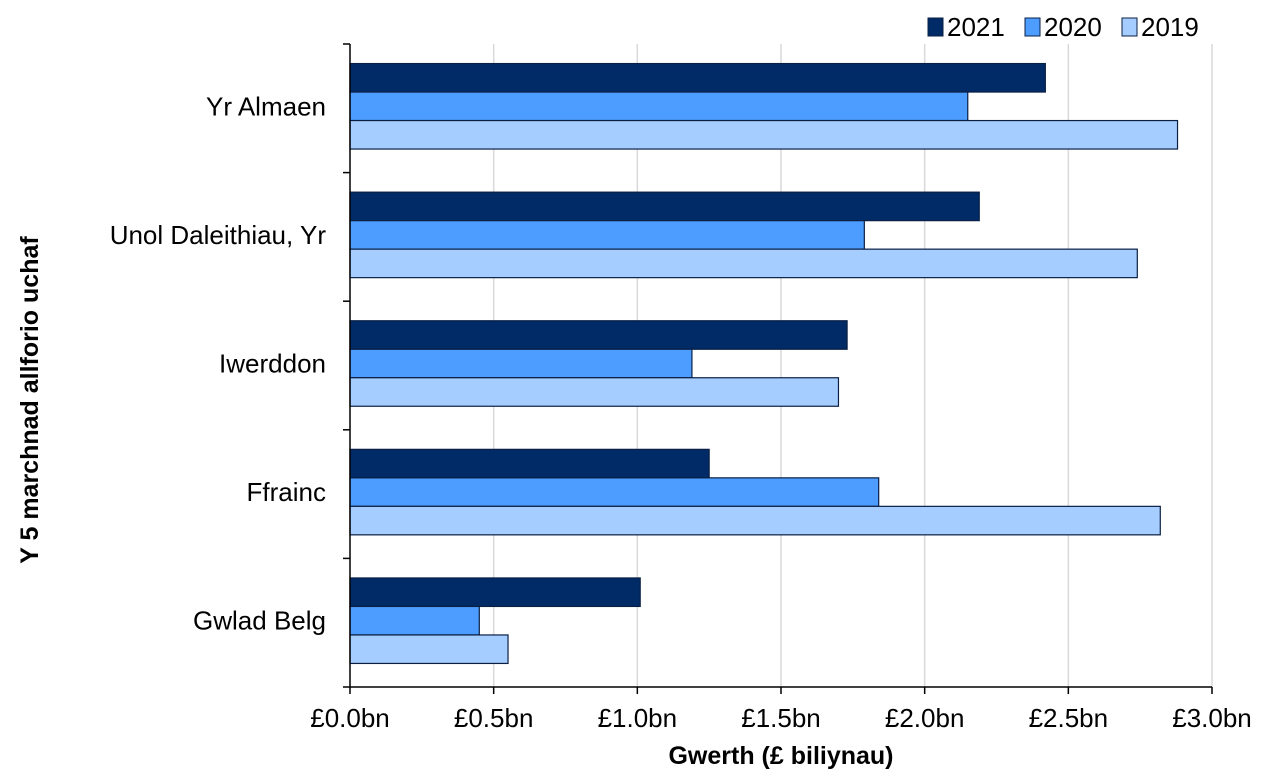 The image size is (1271, 771). I want to click on legend-label-2021: 2021, so click(976, 27).